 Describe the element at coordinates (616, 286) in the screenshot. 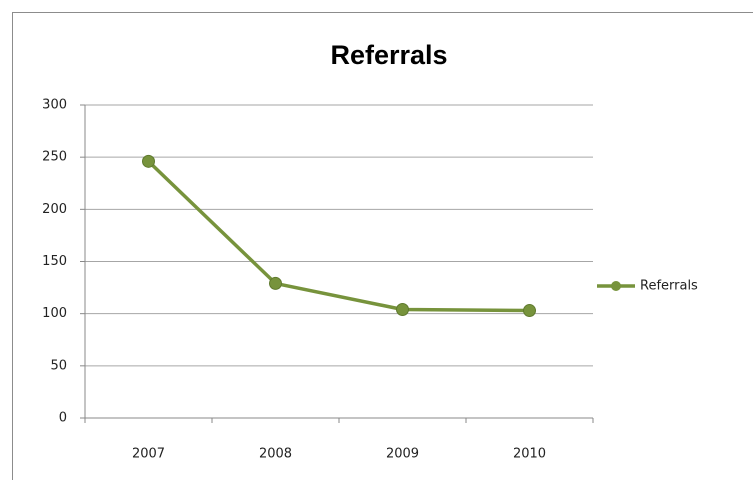

I see `legend-marker` at that location.